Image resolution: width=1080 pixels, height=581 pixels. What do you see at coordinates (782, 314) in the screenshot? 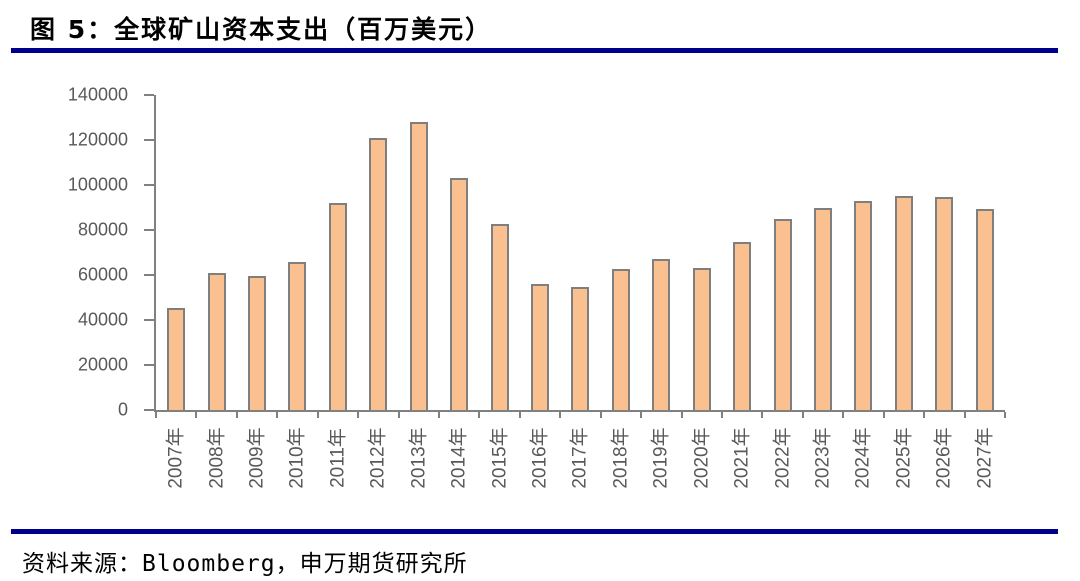
I see `bar-2022` at bounding box center [782, 314].